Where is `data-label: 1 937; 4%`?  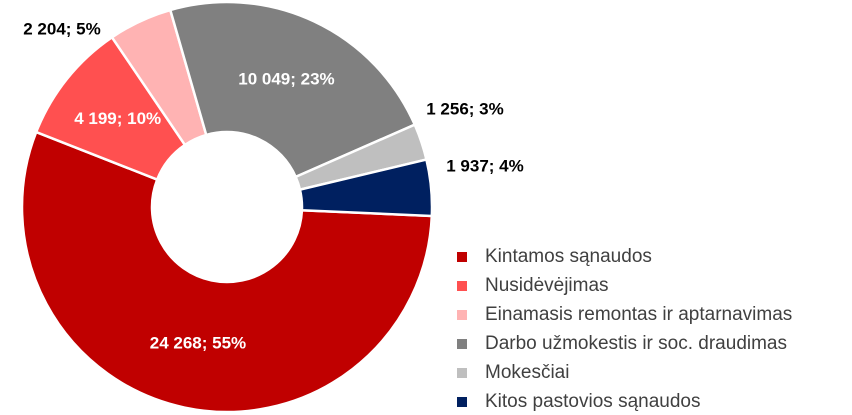
data-label: 1 937; 4% is located at coordinates (485, 165).